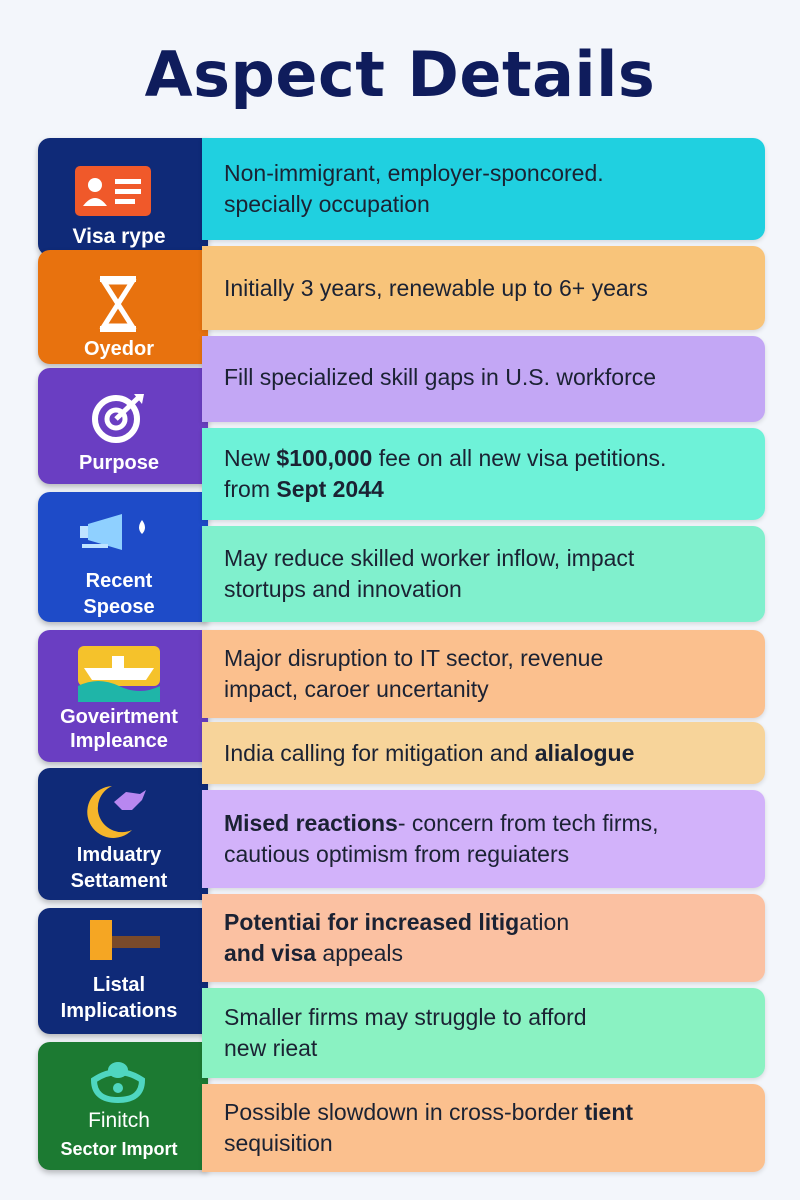 The image size is (800, 1200). I want to click on category-industry-sentiment: Imduatry Settament, so click(123, 834).